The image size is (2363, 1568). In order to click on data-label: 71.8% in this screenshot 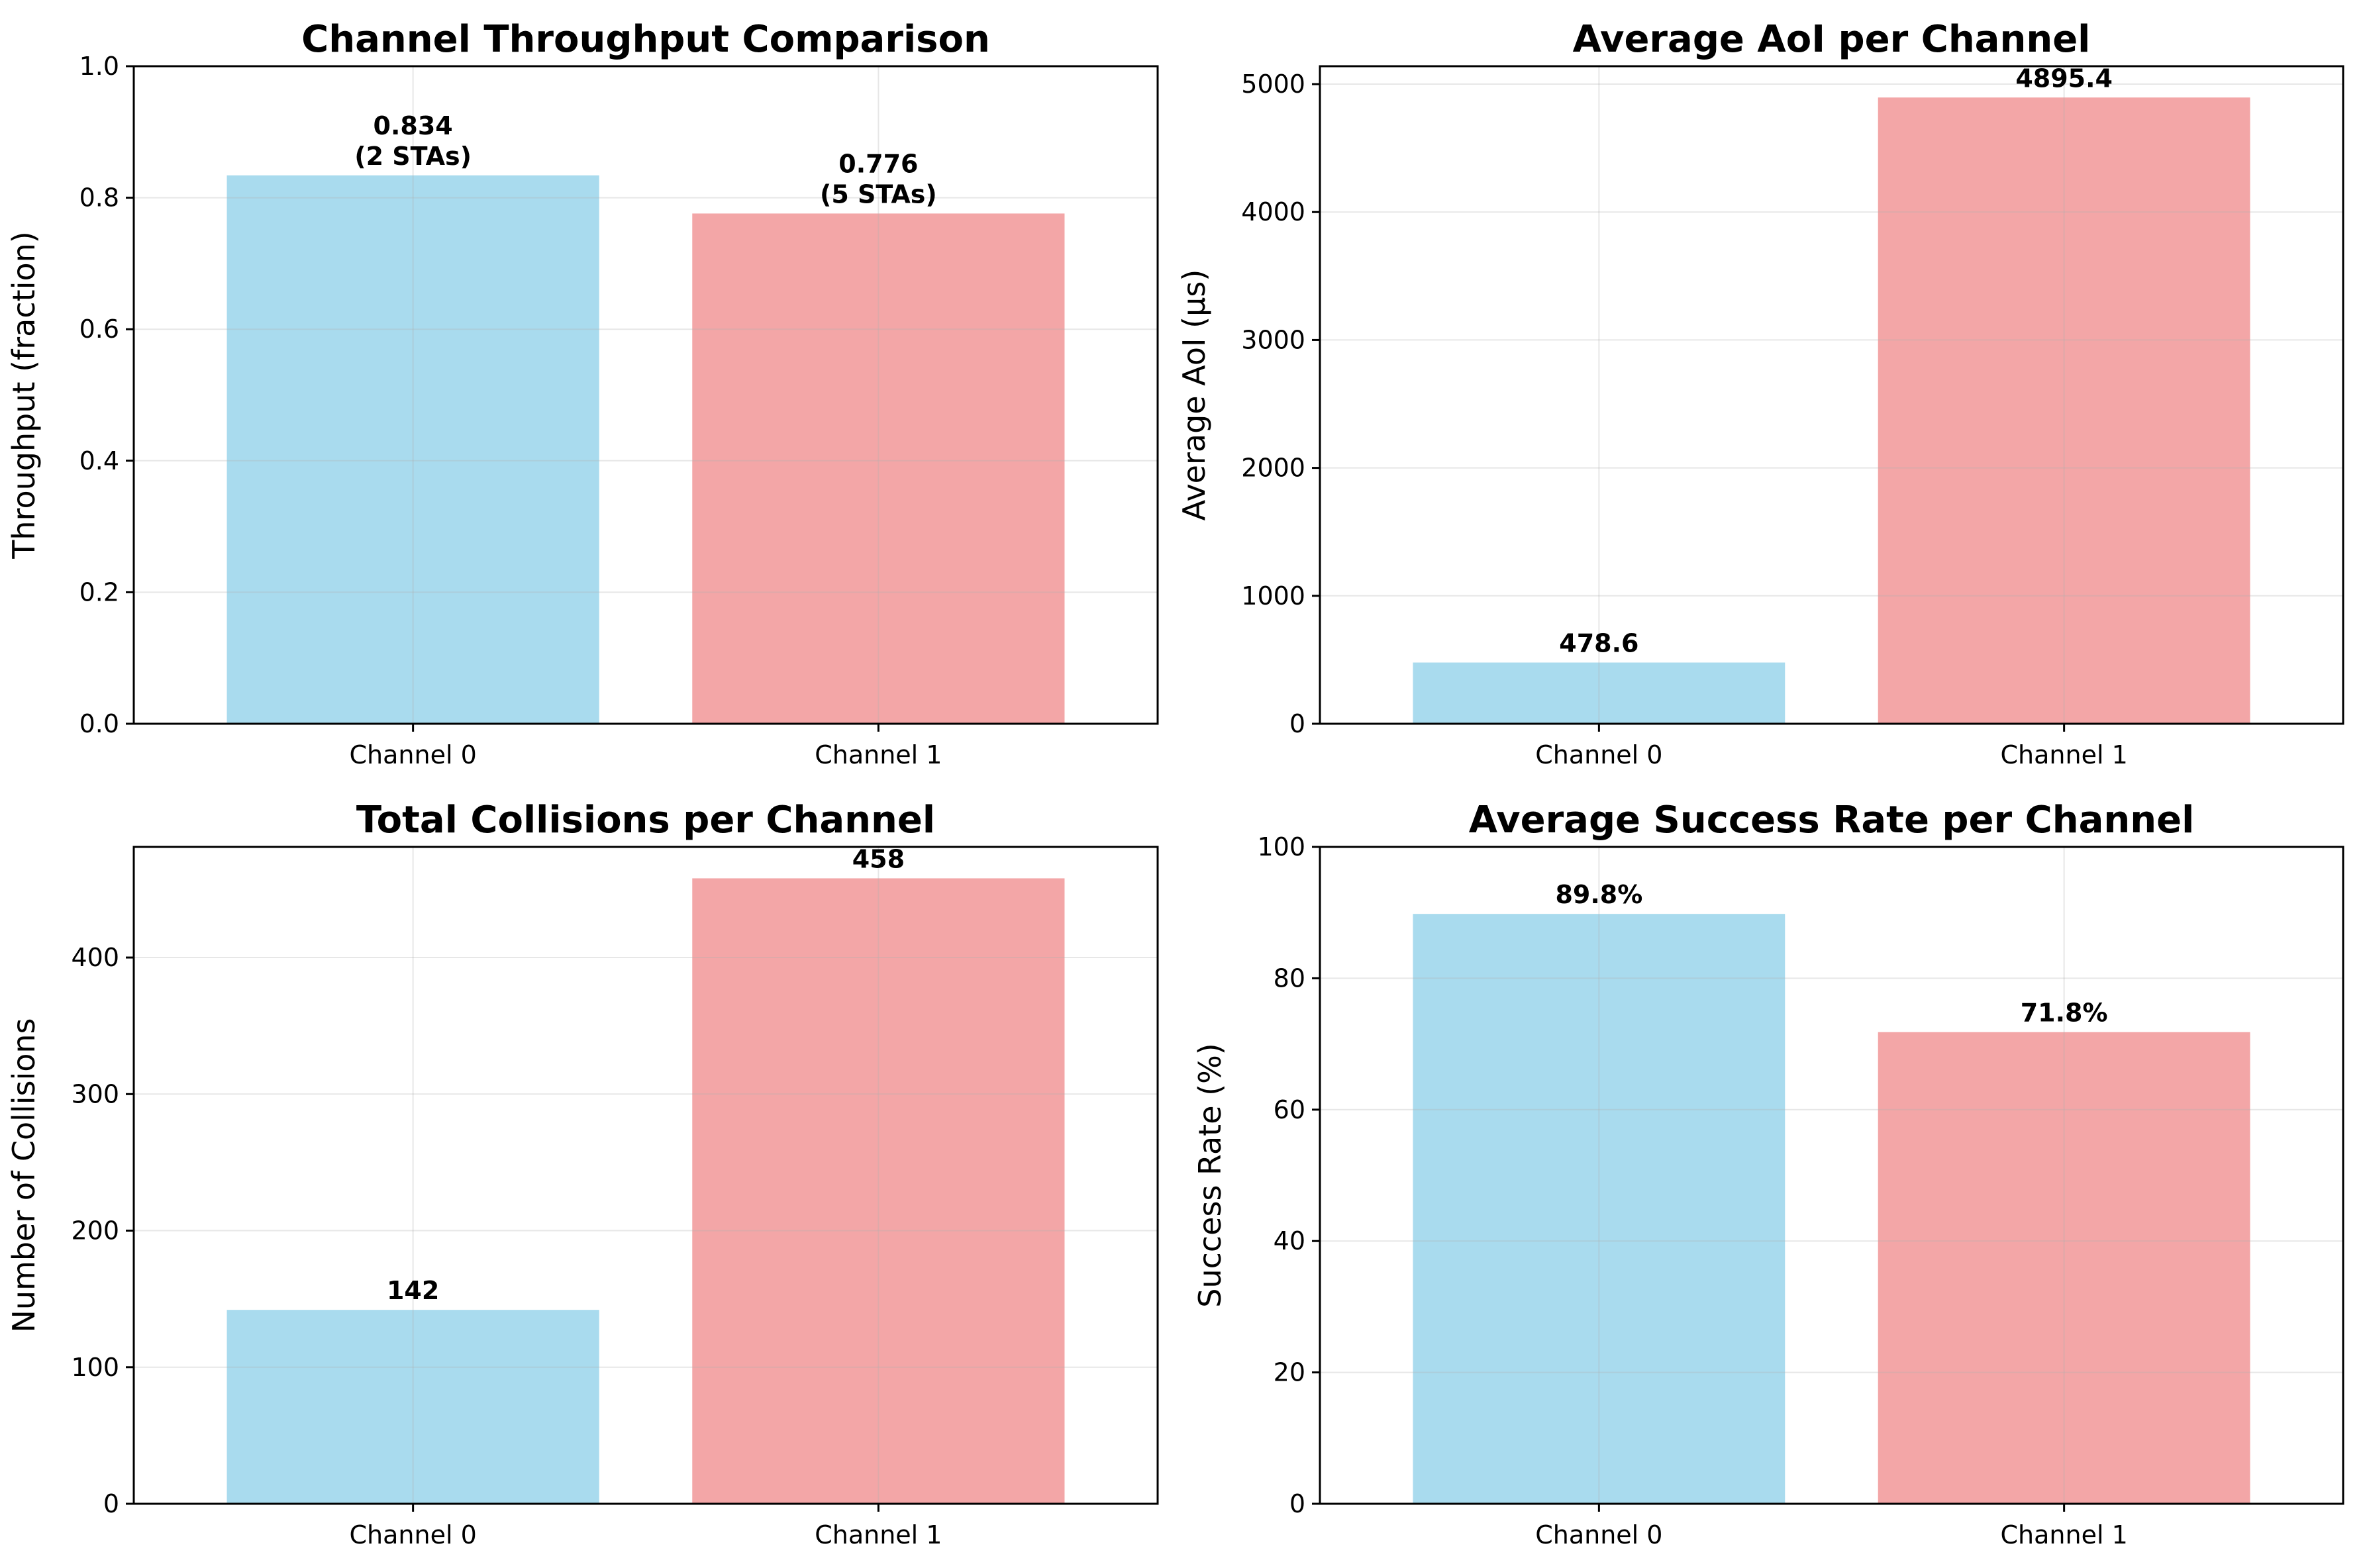, I will do `click(2064, 1013)`.